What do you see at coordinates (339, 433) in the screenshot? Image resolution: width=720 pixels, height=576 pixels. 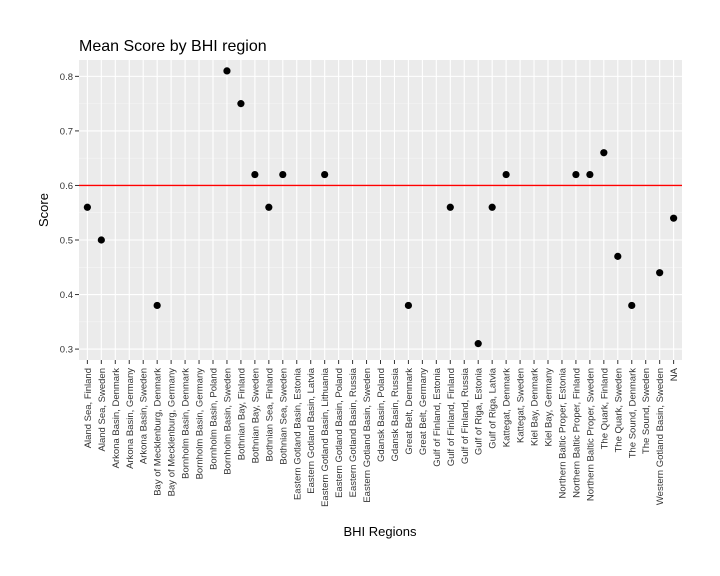 I see `x-tick-label: Eastern Gotland Basin, Poland` at bounding box center [339, 433].